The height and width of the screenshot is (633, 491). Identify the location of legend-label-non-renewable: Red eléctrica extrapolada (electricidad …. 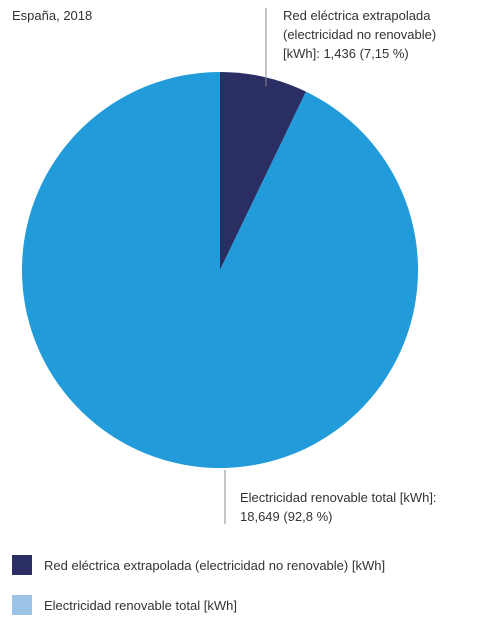
(215, 565).